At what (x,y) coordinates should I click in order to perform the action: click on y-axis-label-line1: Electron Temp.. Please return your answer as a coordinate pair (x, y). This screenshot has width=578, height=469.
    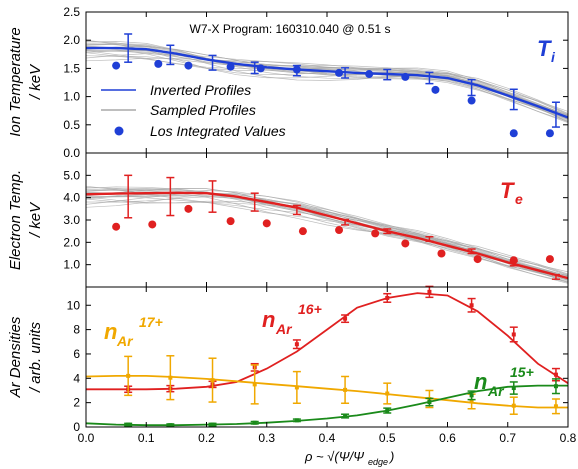
    Looking at the image, I should click on (15, 220).